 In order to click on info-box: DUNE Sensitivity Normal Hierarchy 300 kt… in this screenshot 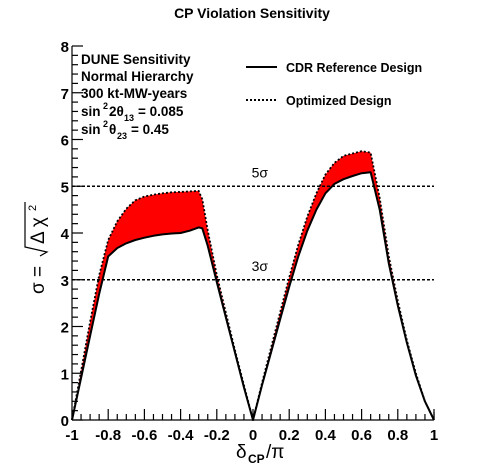, I will do `click(137, 96)`.